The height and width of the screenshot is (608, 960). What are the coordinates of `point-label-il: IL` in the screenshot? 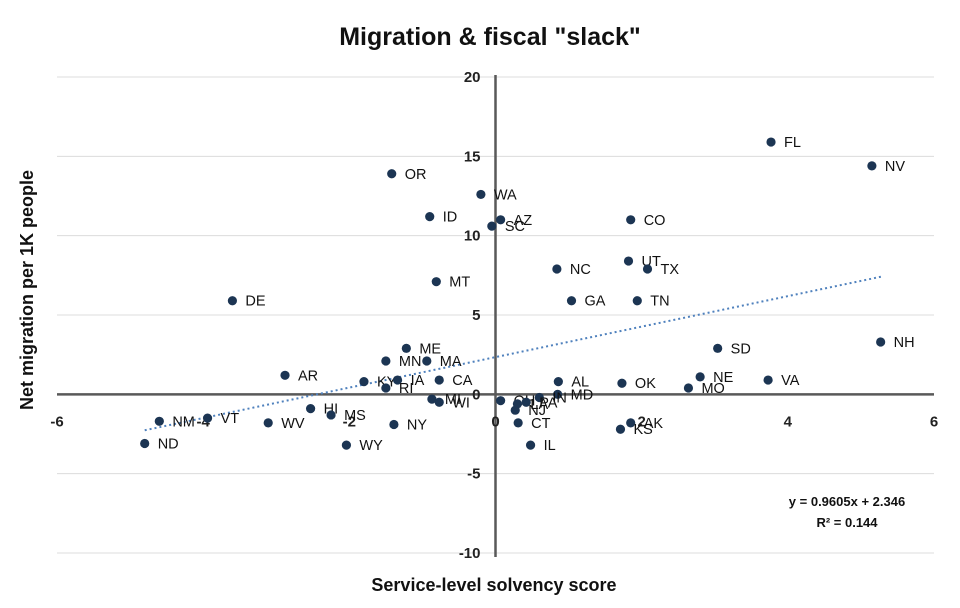 It's located at (550, 446).